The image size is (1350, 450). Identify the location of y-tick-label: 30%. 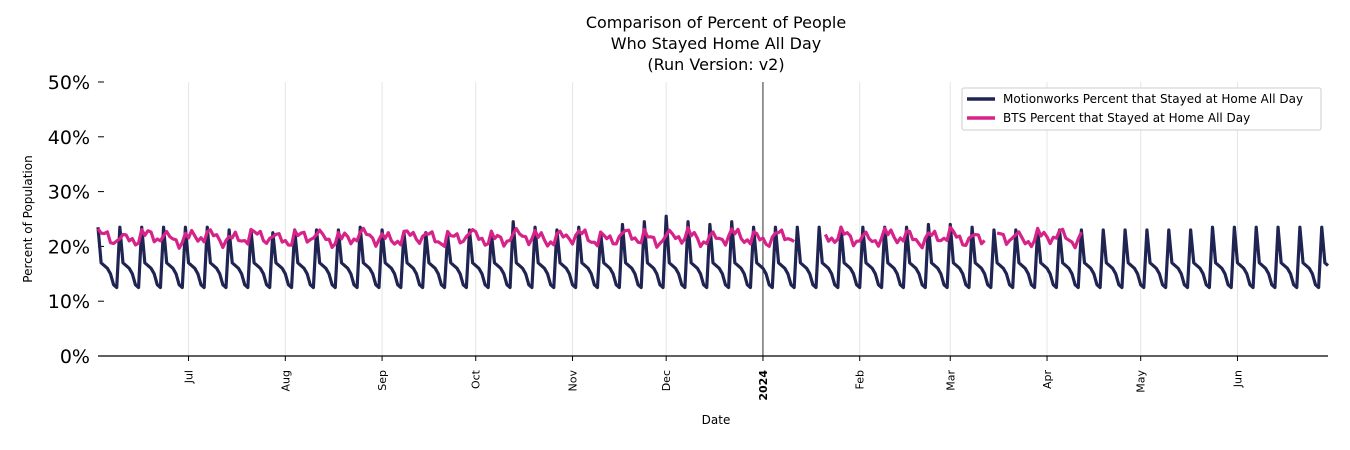
(69, 193).